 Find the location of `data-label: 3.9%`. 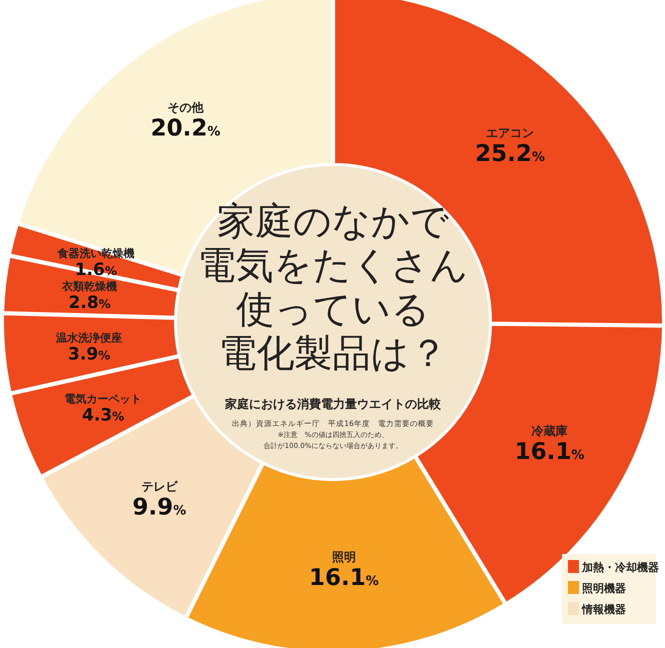

data-label: 3.9% is located at coordinates (89, 354).